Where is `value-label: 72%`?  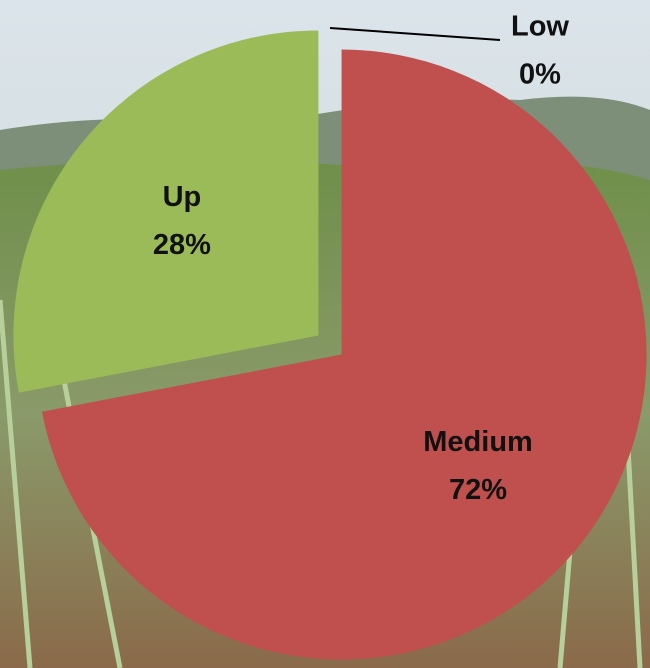 value-label: 72% is located at coordinates (478, 490).